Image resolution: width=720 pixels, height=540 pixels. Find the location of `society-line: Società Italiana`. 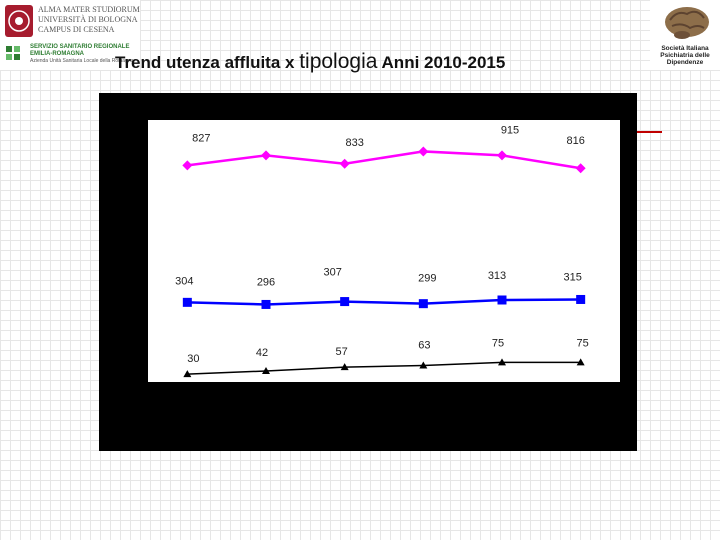

society-line: Società Italiana is located at coordinates (685, 48).